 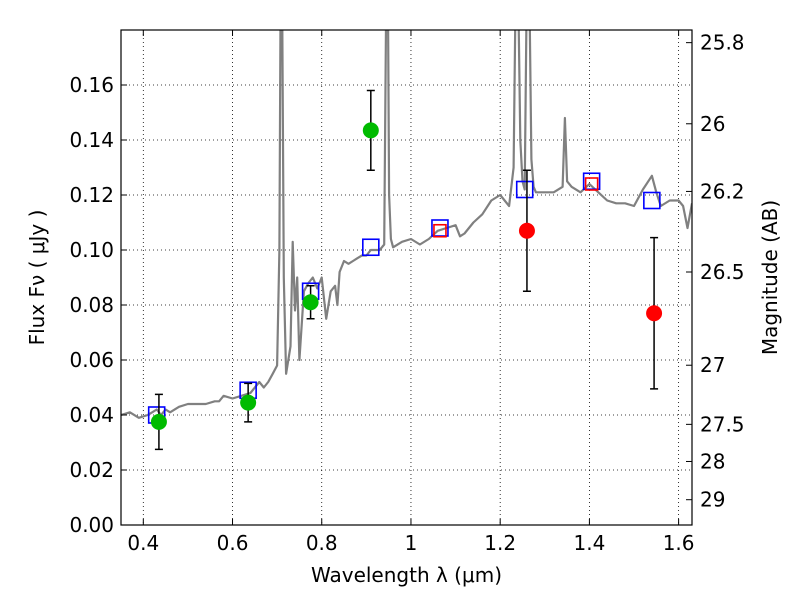 What do you see at coordinates (589, 543) in the screenshot?
I see `x-tick-label: 1.4` at bounding box center [589, 543].